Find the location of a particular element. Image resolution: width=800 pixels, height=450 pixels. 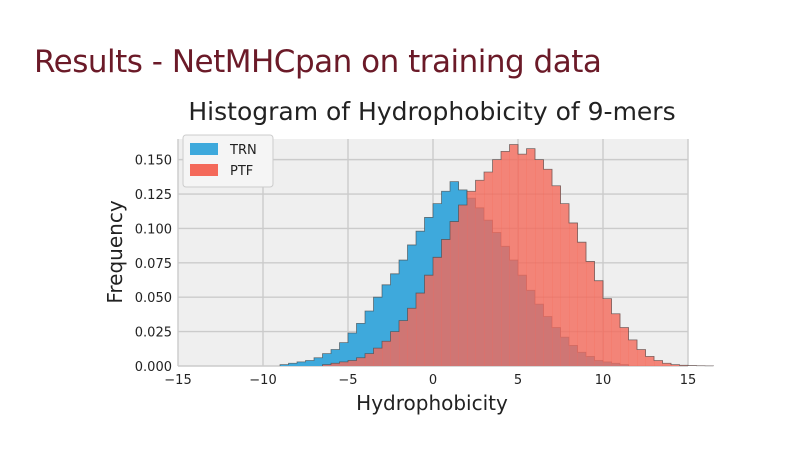

x-tick-label: −5 is located at coordinates (347, 380).